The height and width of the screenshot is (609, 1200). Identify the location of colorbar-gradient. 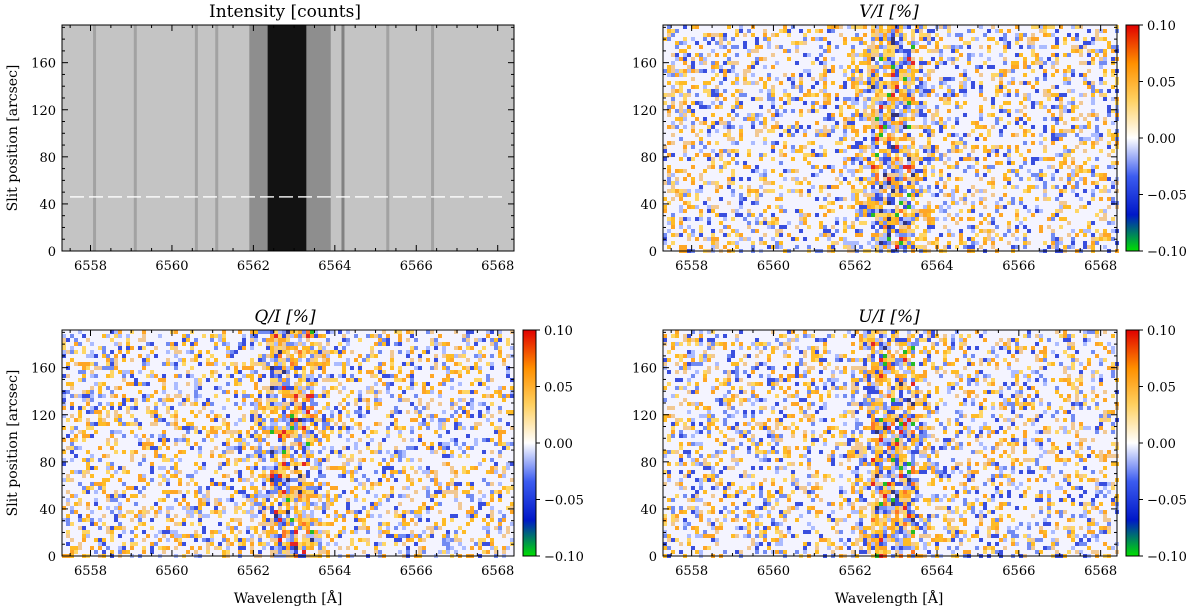
(1132, 138).